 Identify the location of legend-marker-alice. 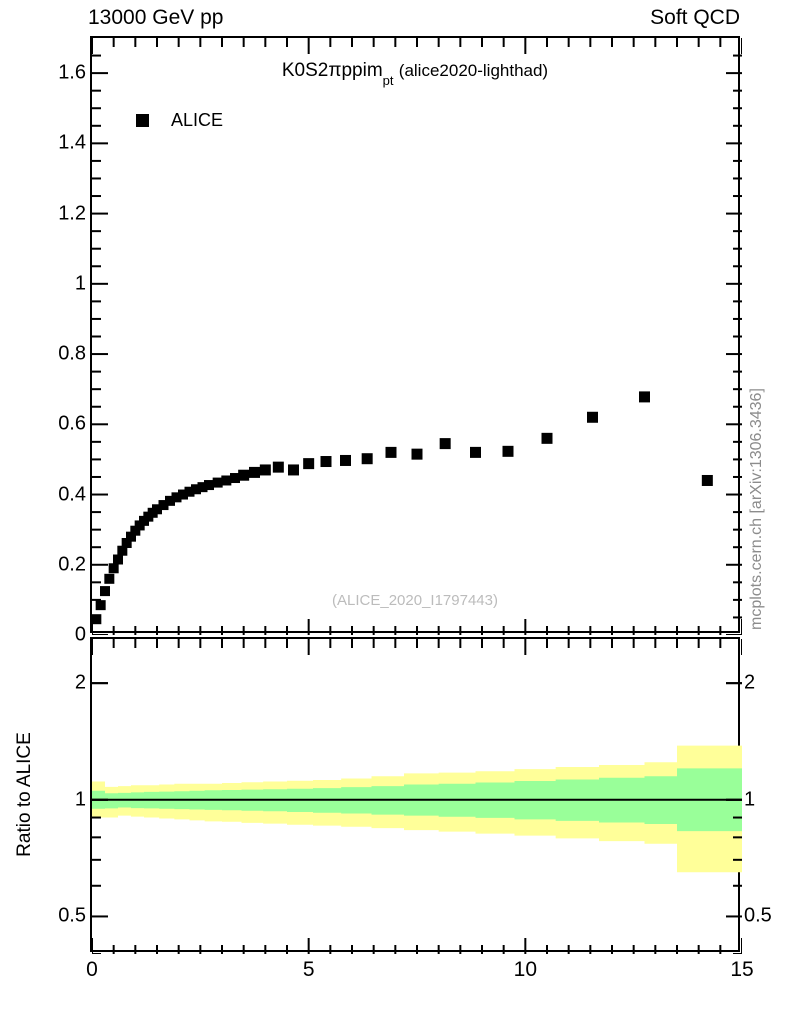
(142, 120).